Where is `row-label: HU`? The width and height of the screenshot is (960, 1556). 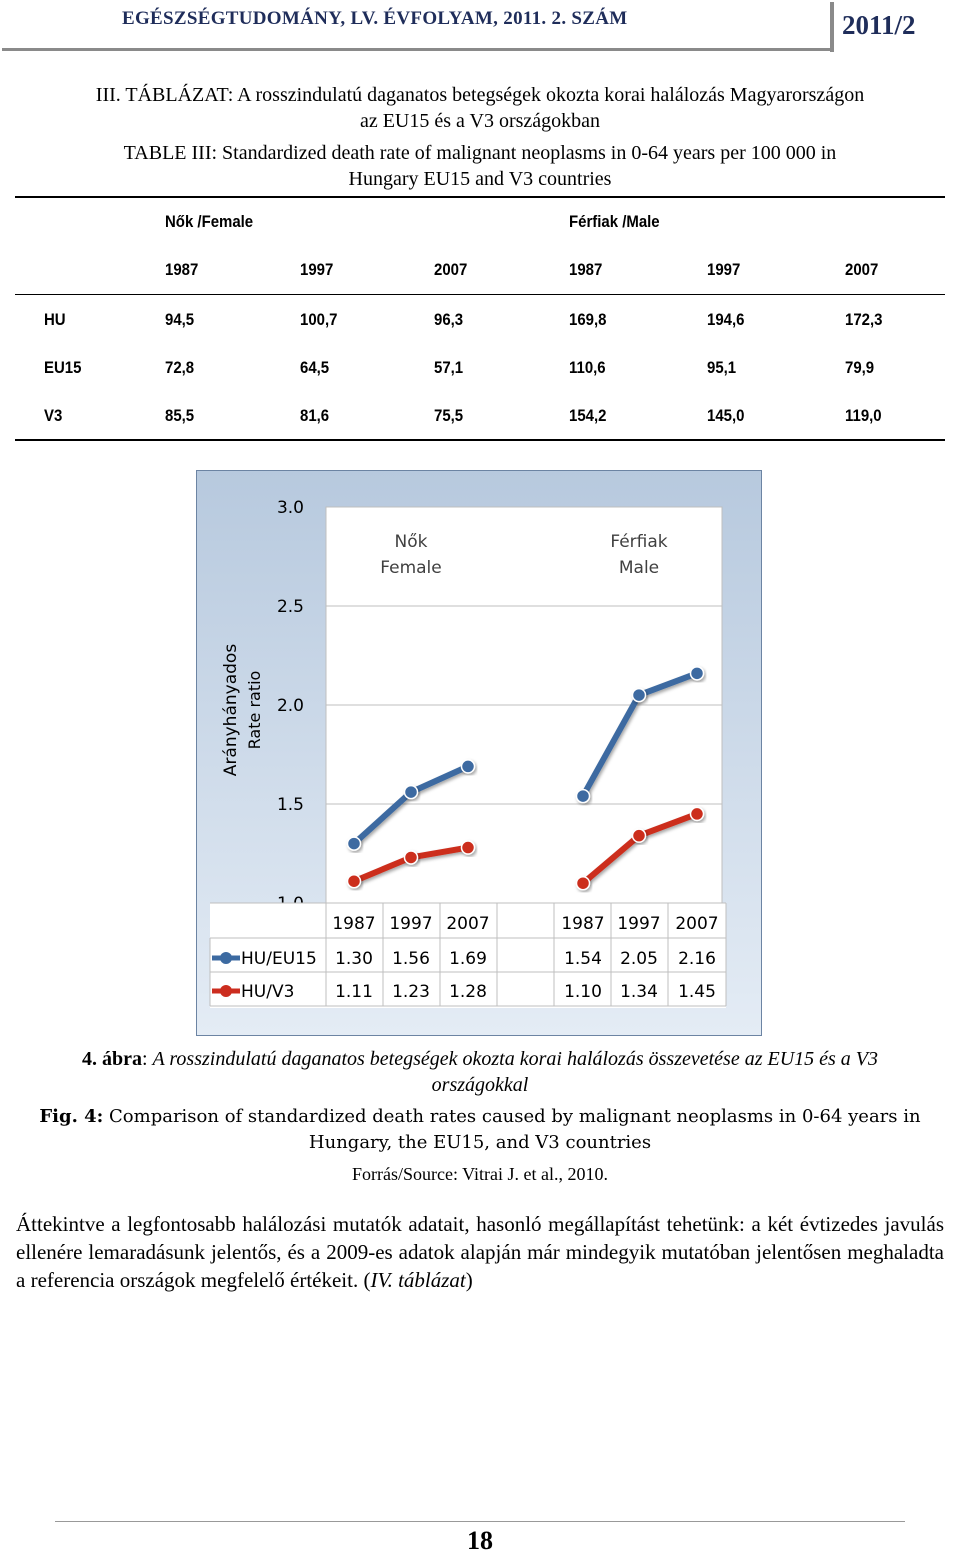
row-label: HU is located at coordinates (55, 319).